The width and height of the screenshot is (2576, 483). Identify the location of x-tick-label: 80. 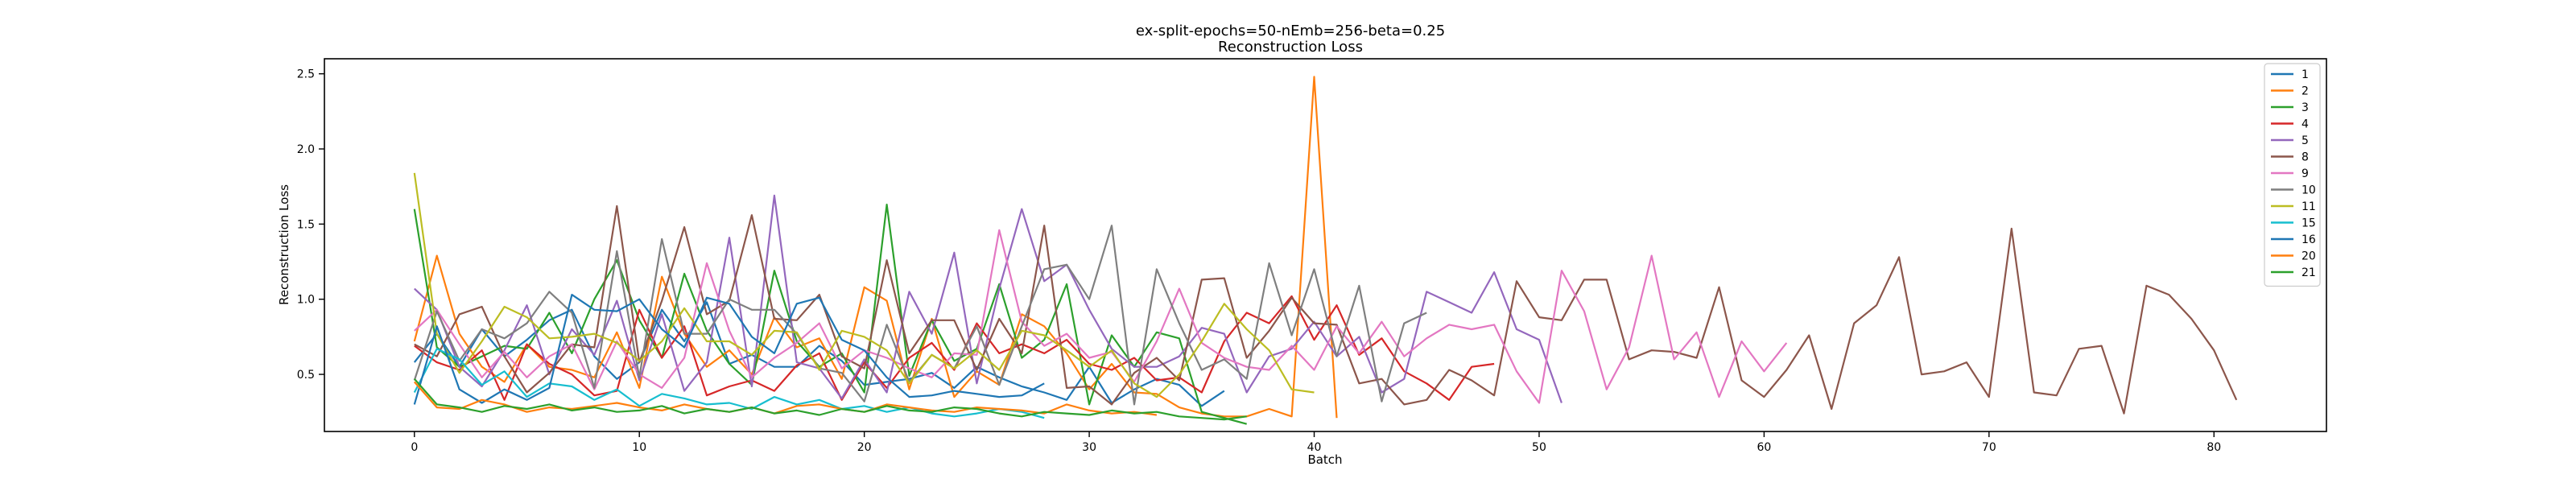
(2214, 447).